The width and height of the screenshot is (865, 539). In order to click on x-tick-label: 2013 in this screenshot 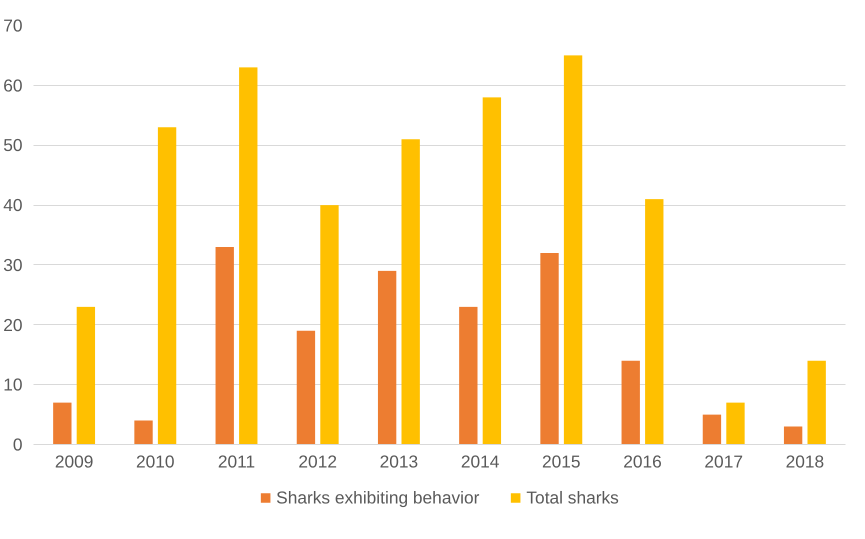, I will do `click(399, 462)`.